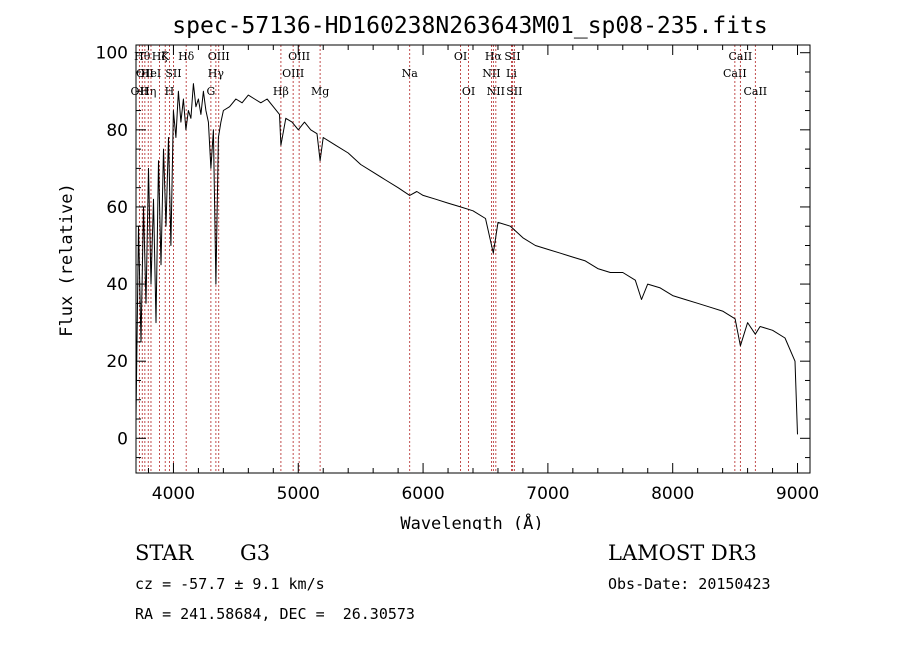 This screenshot has height=649, width=900. What do you see at coordinates (422, 494) in the screenshot?
I see `x-tick-label-2: 6000` at bounding box center [422, 494].